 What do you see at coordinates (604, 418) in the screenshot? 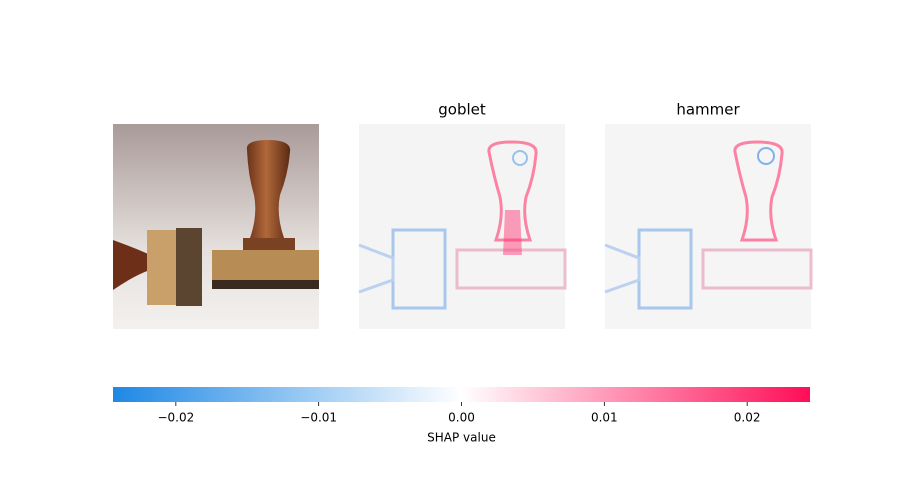
I see `x-tick-label: 0.01` at bounding box center [604, 418].